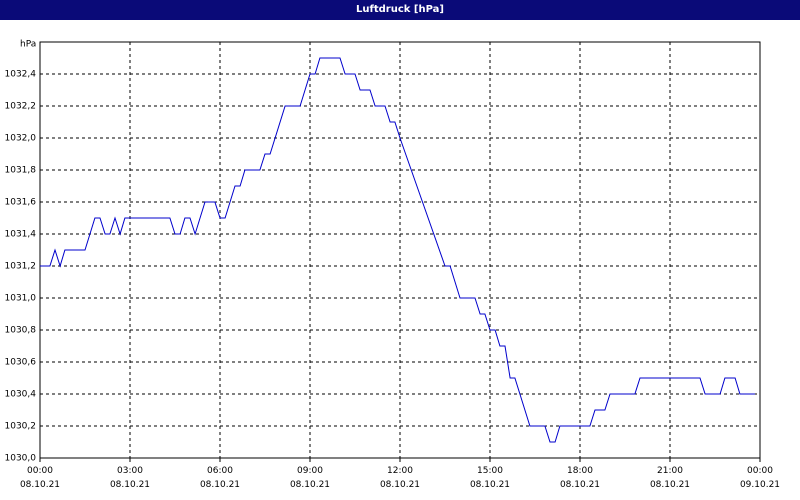 This screenshot has height=500, width=800. Describe the element at coordinates (21, 203) in the screenshot. I see `y-tick-label: 1031,6` at that location.